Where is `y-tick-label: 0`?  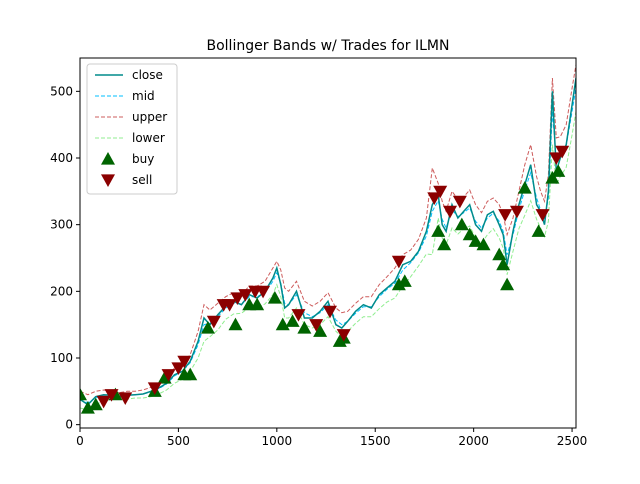
y-tick-label: 0 is located at coordinates (69, 425).